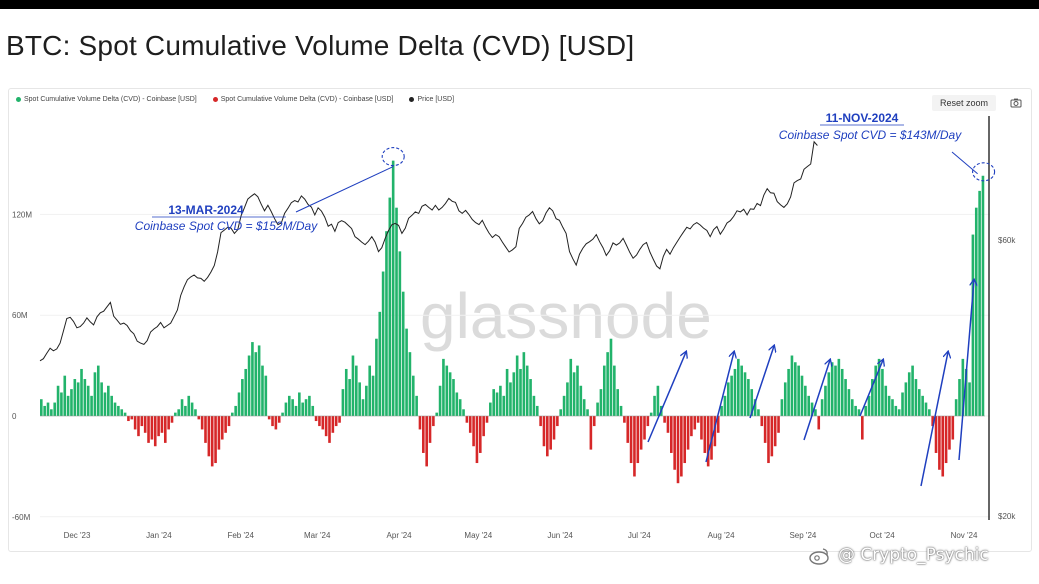  What do you see at coordinates (317, 535) in the screenshot?
I see `x-tick-label: Mar '24` at bounding box center [317, 535].